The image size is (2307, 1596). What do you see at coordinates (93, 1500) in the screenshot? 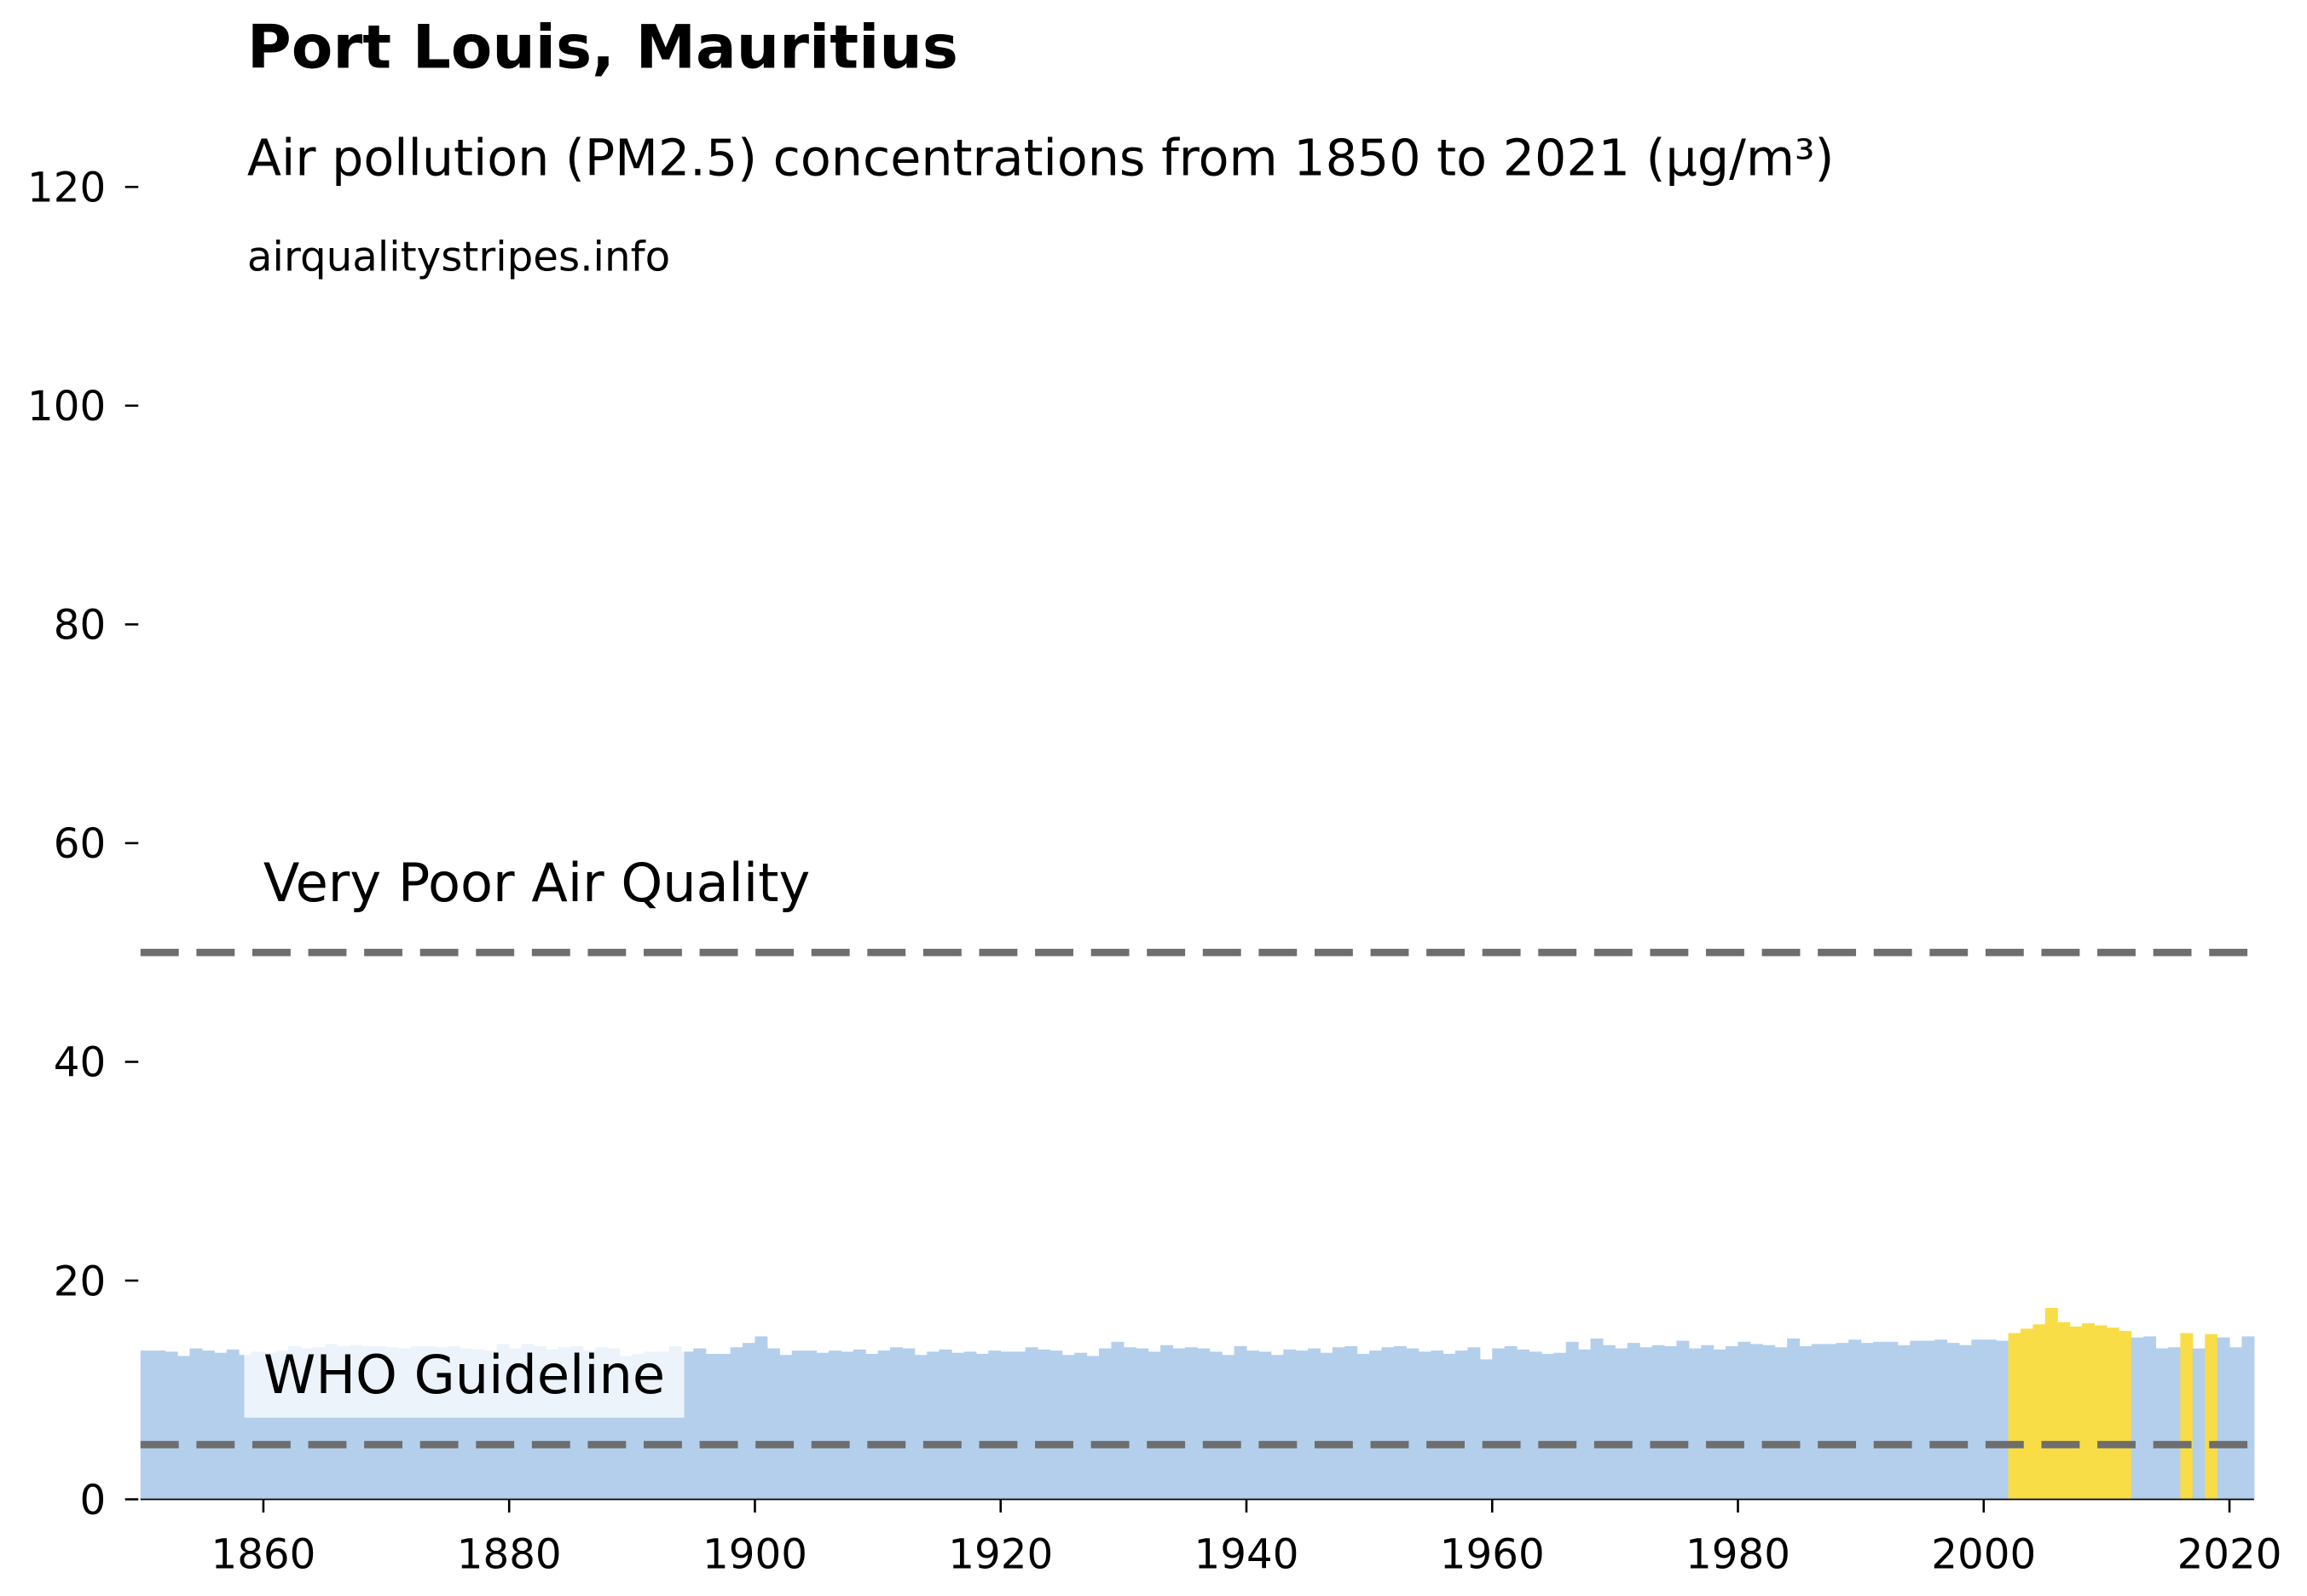
I see `y-tick-label: 0` at bounding box center [93, 1500].